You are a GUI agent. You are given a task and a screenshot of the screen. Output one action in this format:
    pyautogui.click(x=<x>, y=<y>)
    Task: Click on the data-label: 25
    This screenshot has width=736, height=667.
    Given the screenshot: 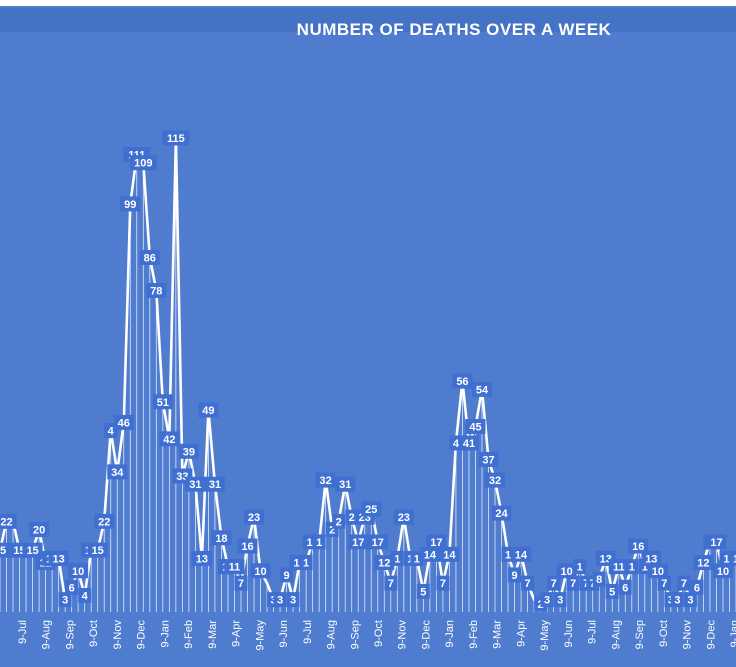 What is the action you would take?
    pyautogui.click(x=371, y=509)
    